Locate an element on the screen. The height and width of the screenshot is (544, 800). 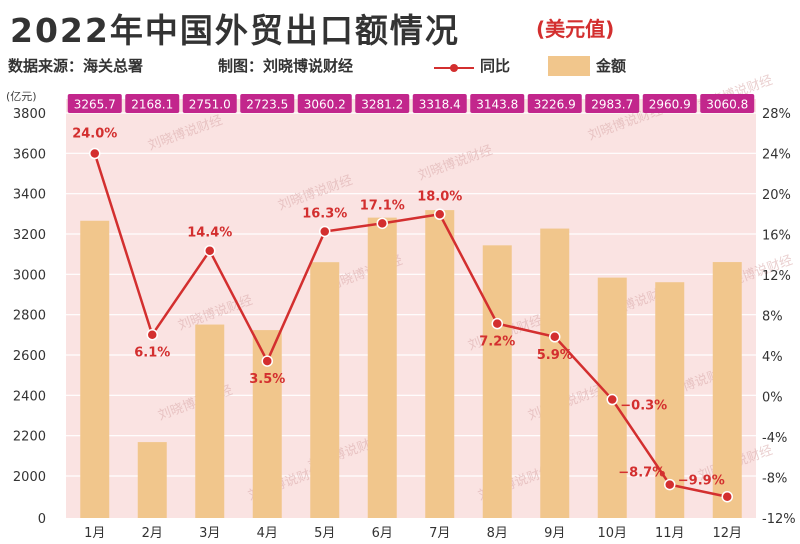
left-tick-label: 3600 is located at coordinates (29, 154).